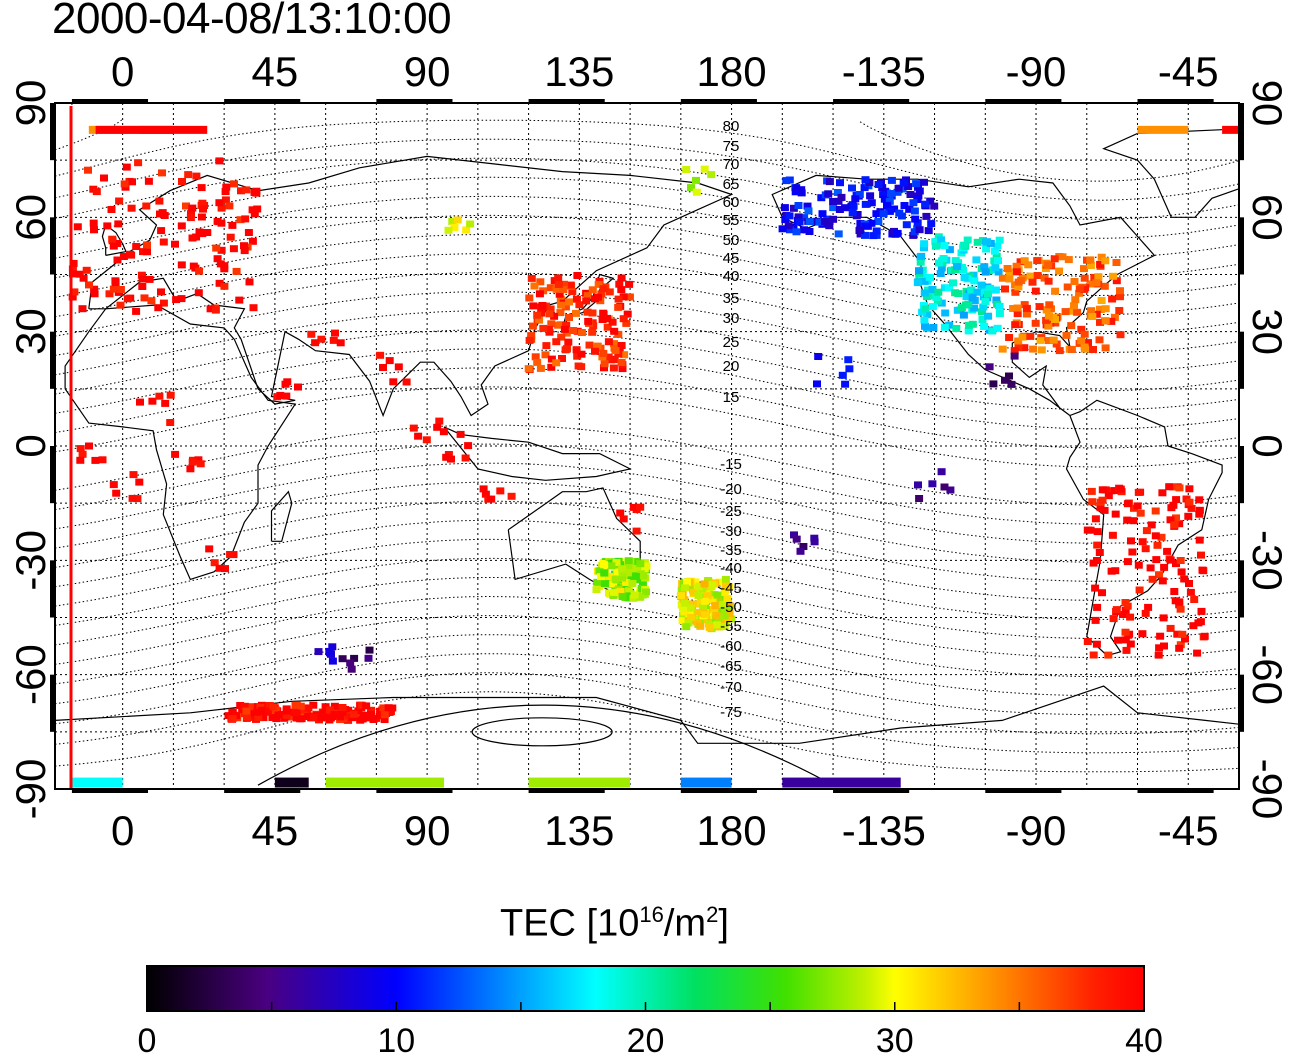  What do you see at coordinates (647, 541) in the screenshot?
I see `contour-line` at bounding box center [647, 541].